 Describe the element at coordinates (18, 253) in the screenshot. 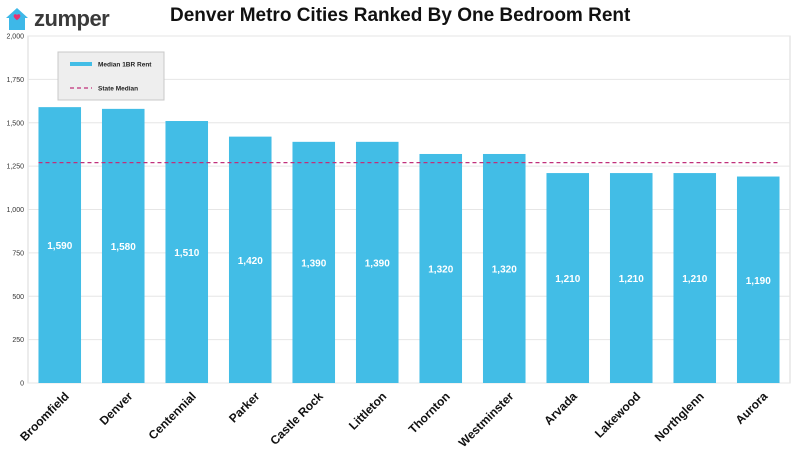

I see `y-tick-label: 750` at that location.